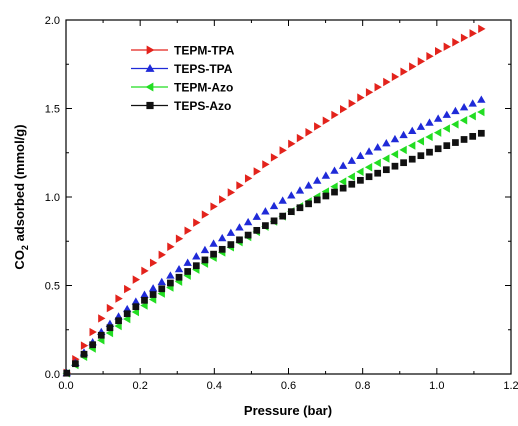  I want to click on x-tick-label: 0.0, so click(65, 386).